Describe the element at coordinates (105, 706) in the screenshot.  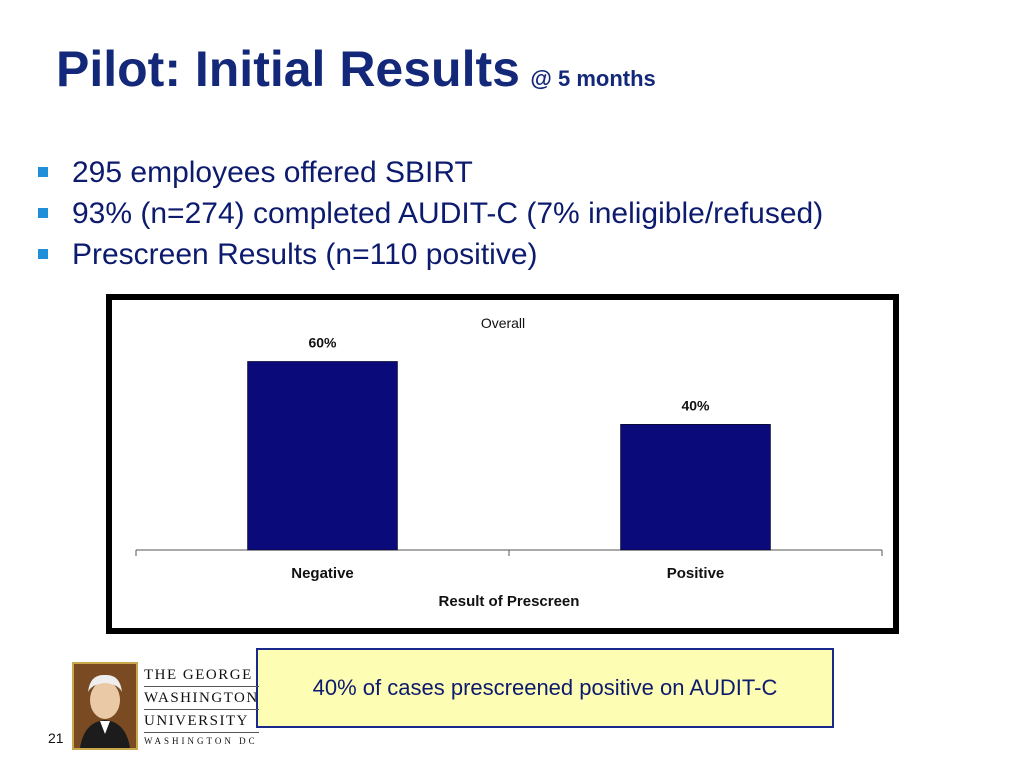
I see `george-washington-portrait-icon` at that location.